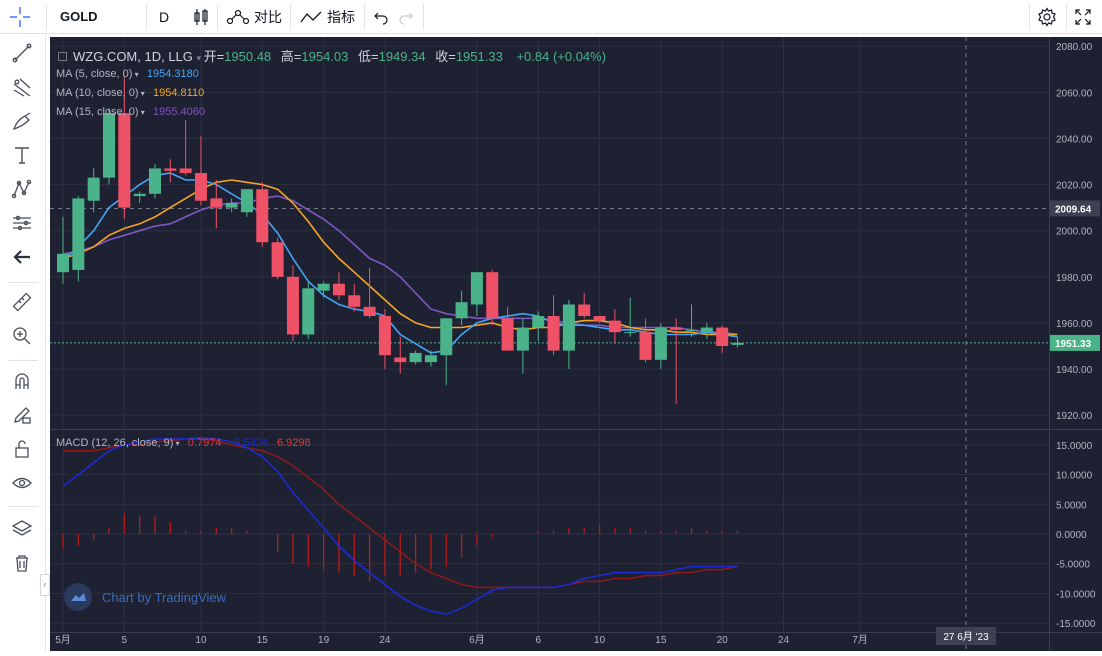  What do you see at coordinates (324, 640) in the screenshot?
I see `time-tick-label: 19` at bounding box center [324, 640].